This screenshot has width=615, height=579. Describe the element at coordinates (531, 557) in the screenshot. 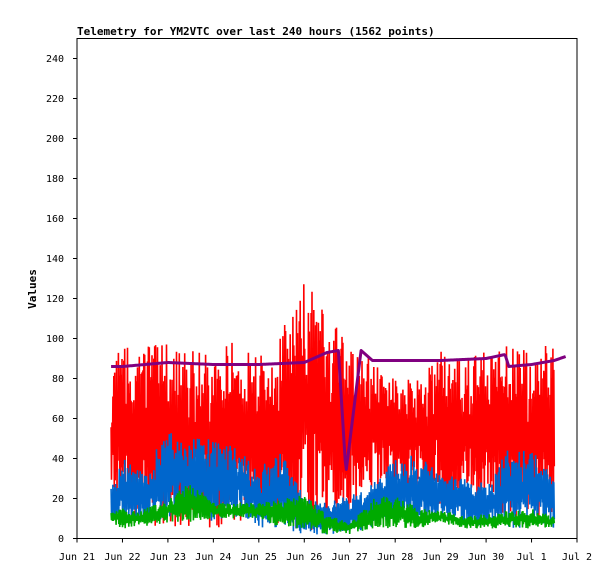

I see `x-tick-label: Jul 1` at that location.